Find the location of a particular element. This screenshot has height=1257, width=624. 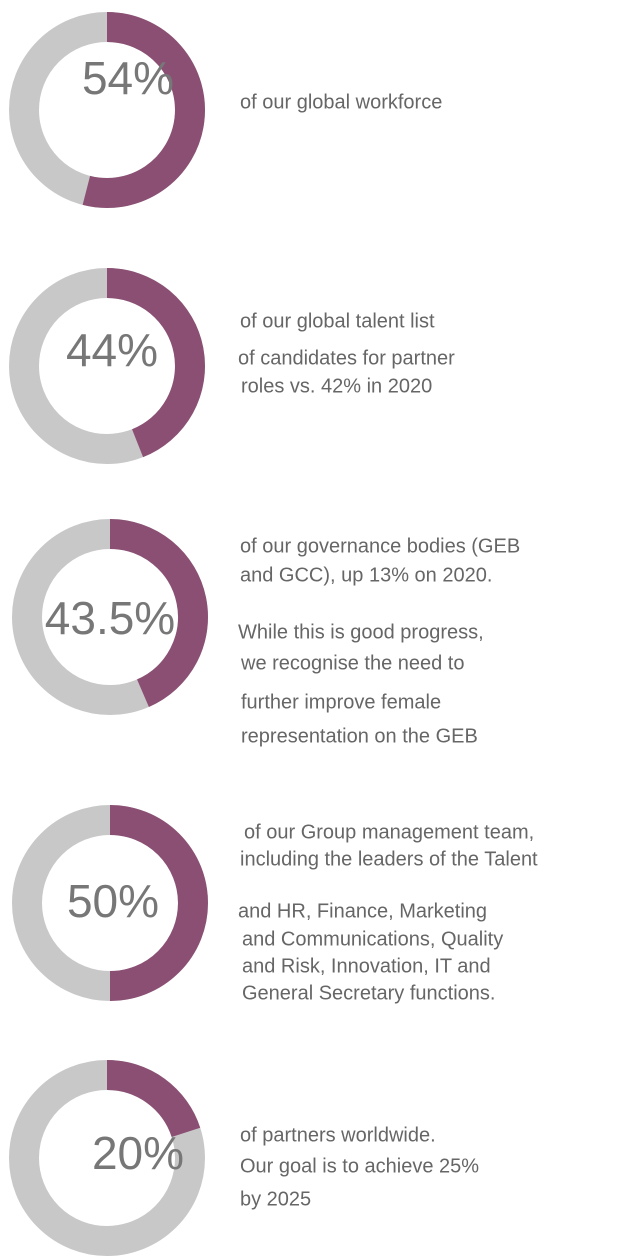

description-line: we recognise the need to is located at coordinates (352, 663).